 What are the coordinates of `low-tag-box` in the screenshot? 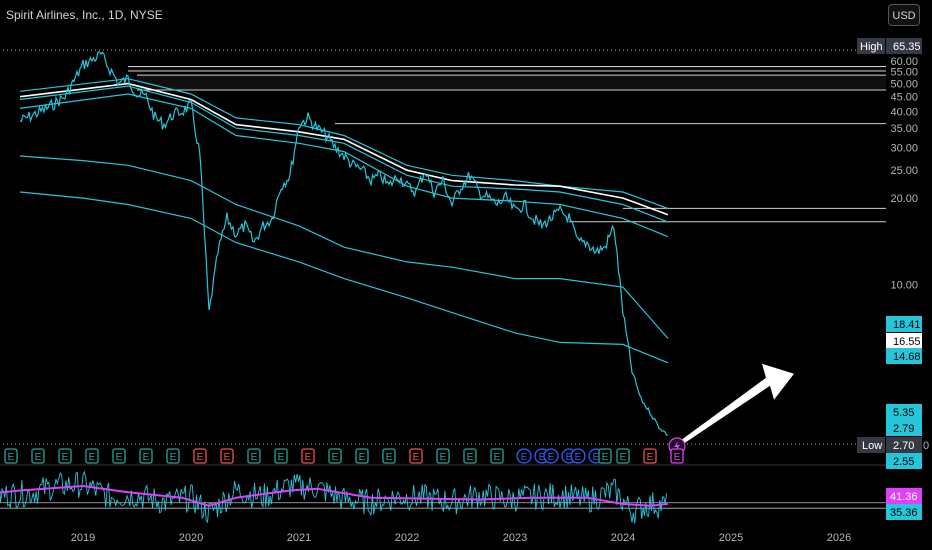 It's located at (871, 445).